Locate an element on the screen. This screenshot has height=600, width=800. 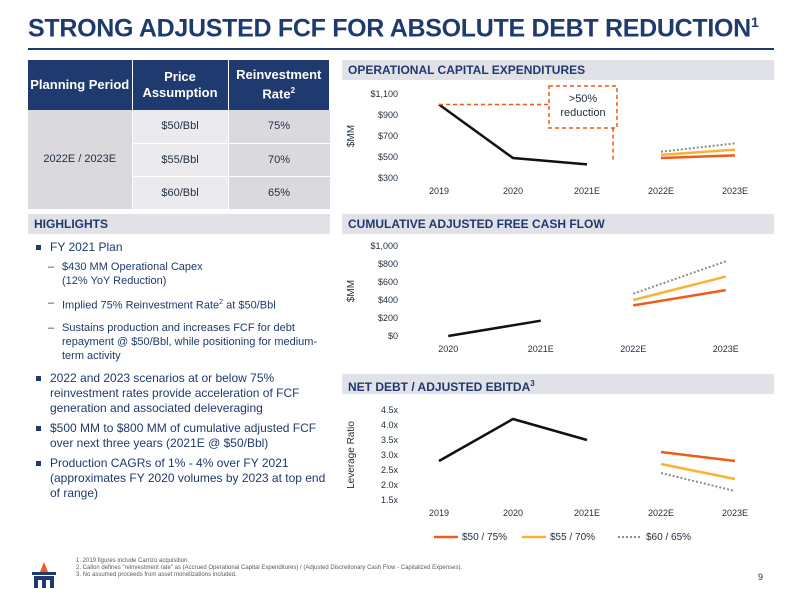
y-tick-label: $1,000 is located at coordinates (384, 246).